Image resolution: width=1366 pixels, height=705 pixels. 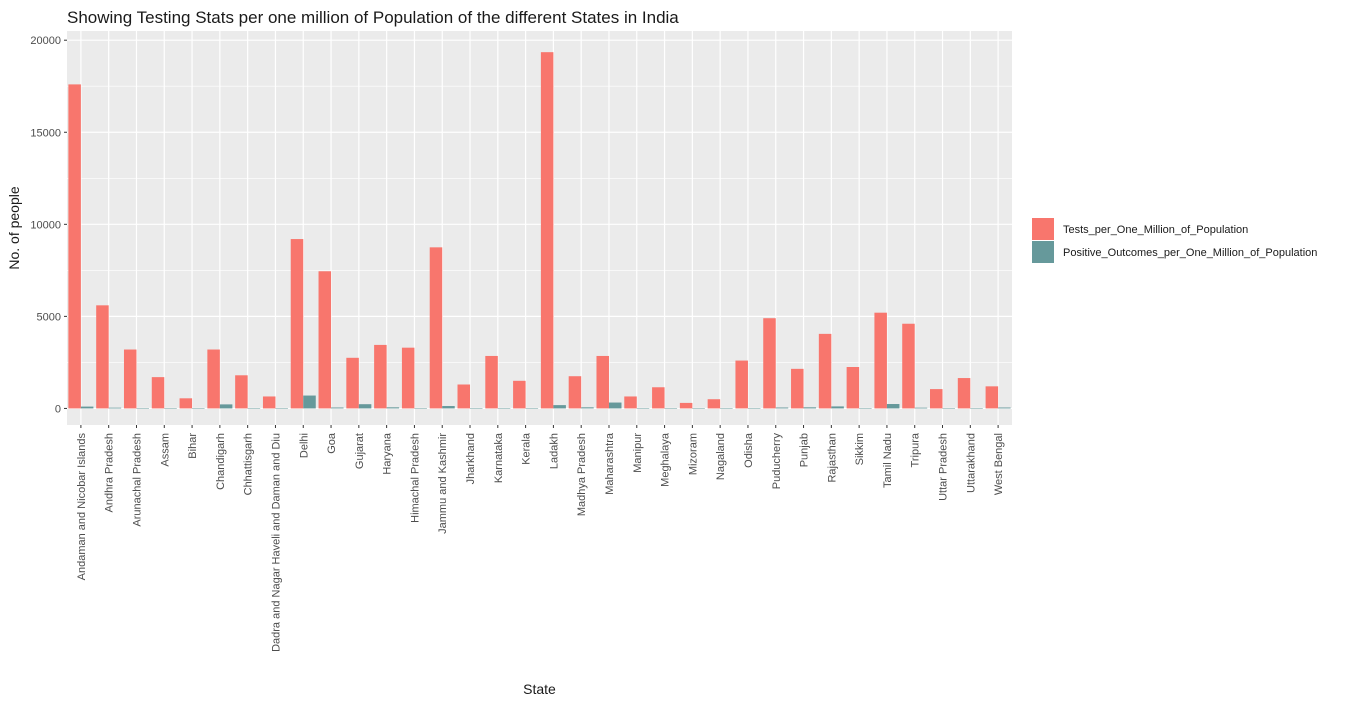 I want to click on x-tick-label: Andhra Pradesh, so click(x=110, y=473).